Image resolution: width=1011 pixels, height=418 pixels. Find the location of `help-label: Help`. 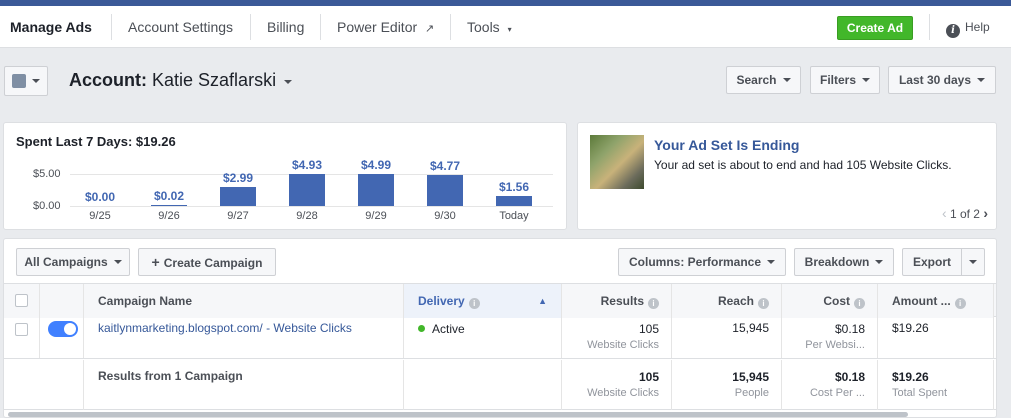

help-label: Help is located at coordinates (977, 27).